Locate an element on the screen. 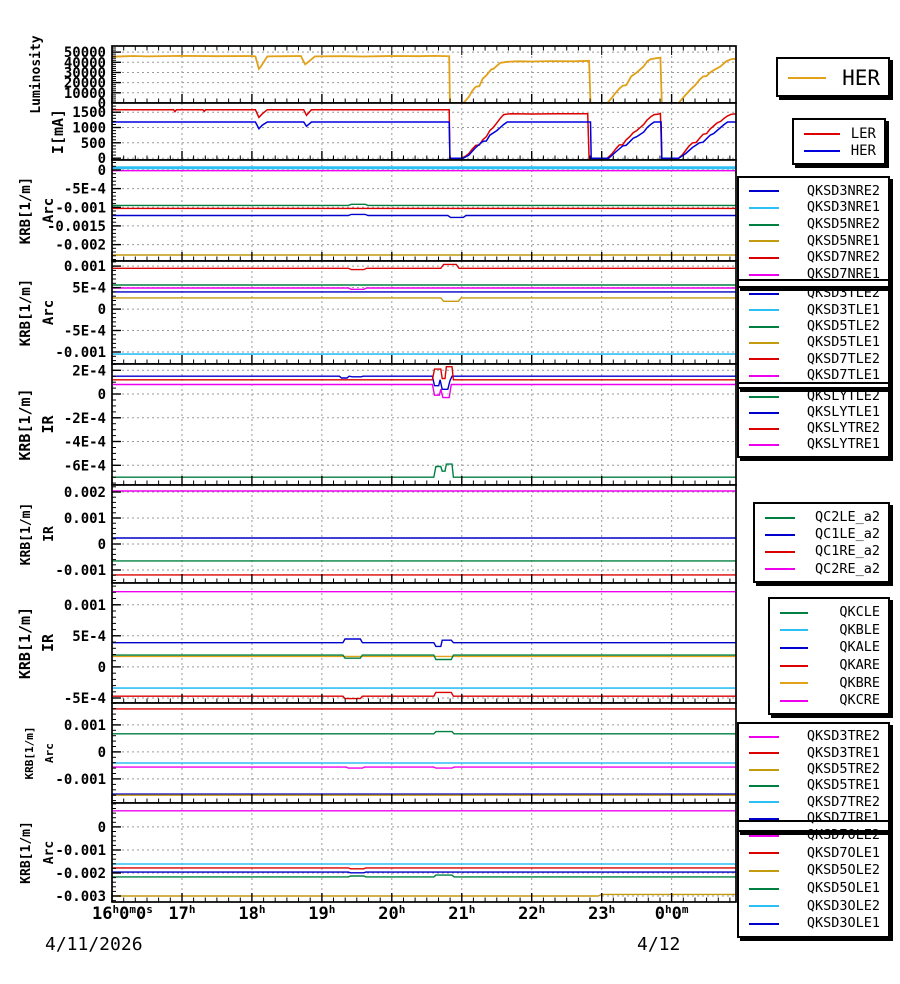  legend-entry: QKSD7TLE2 is located at coordinates (813, 359).